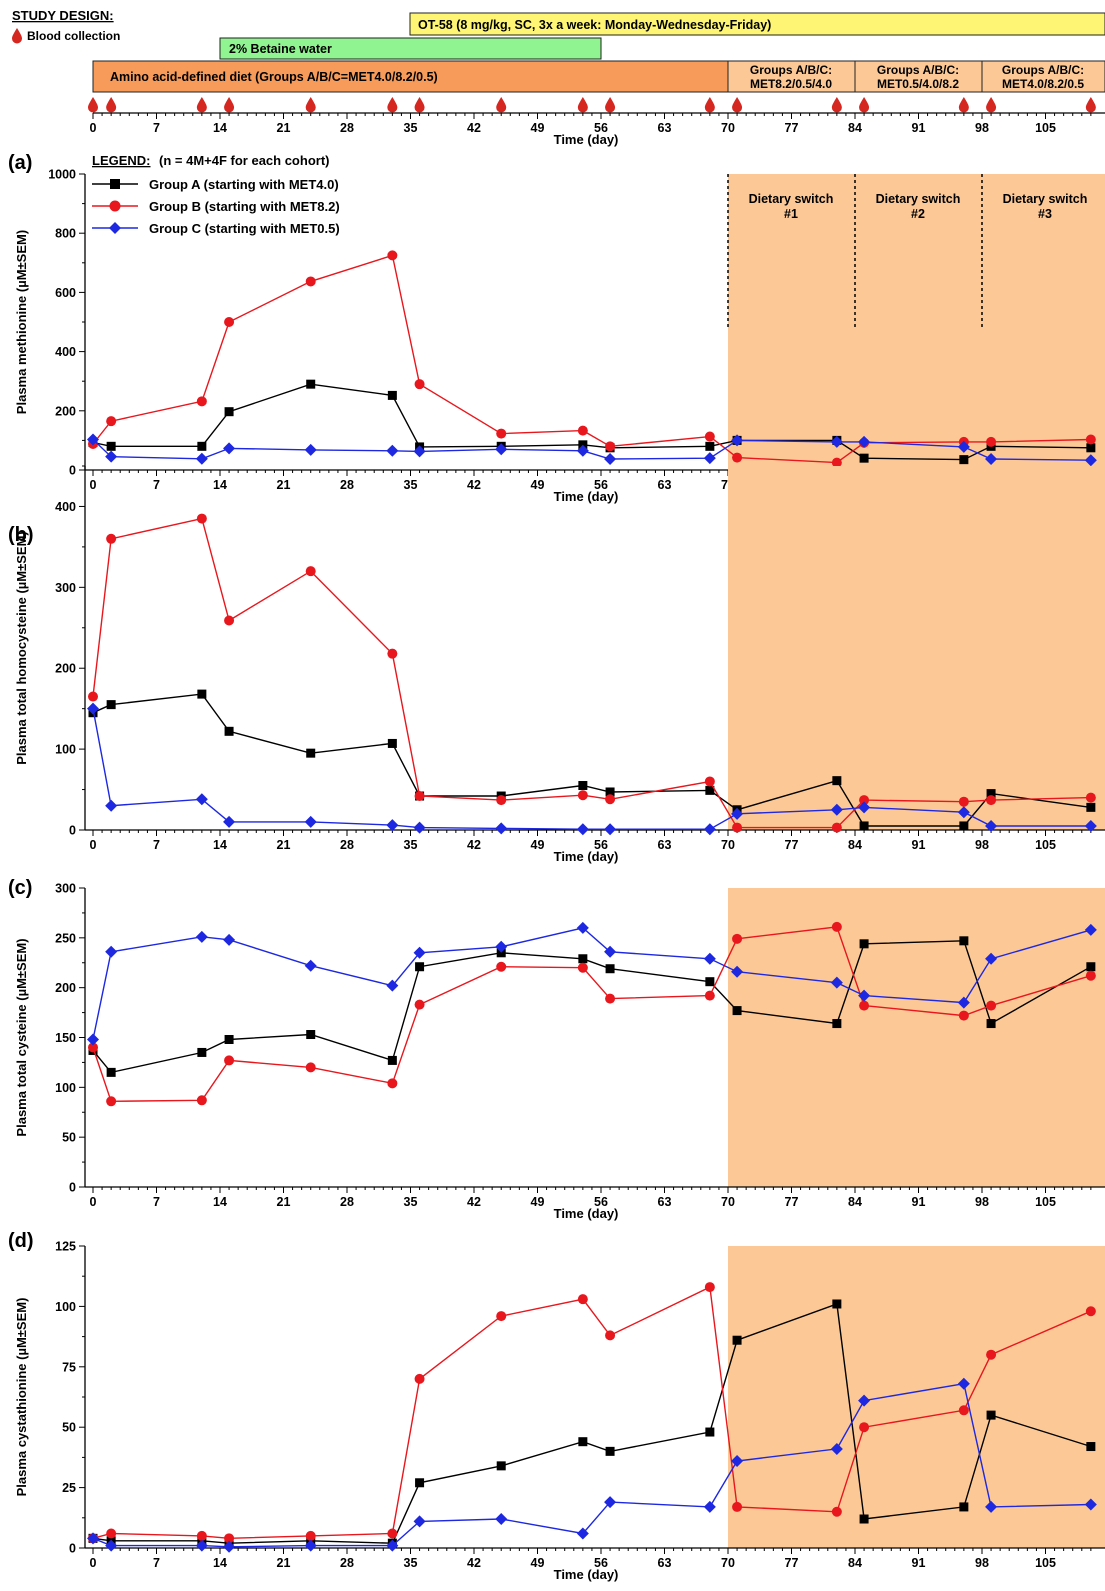 This screenshot has width=1105, height=1591. Describe the element at coordinates (1045, 1563) in the screenshot. I see `x-tick-label: 105` at that location.